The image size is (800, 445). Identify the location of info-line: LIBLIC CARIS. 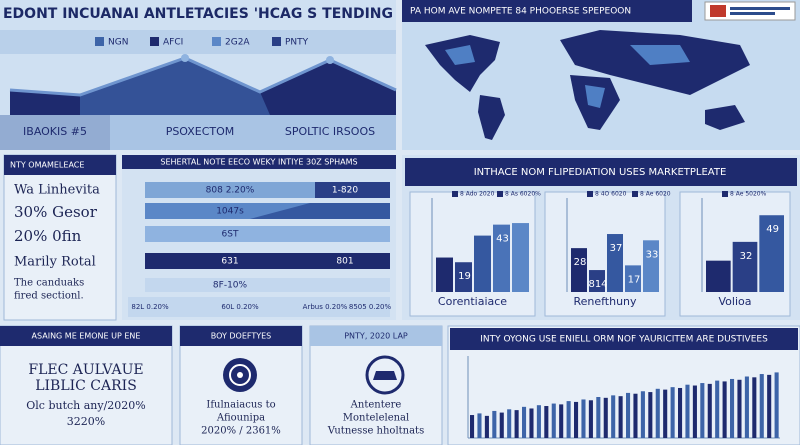
(86, 386).